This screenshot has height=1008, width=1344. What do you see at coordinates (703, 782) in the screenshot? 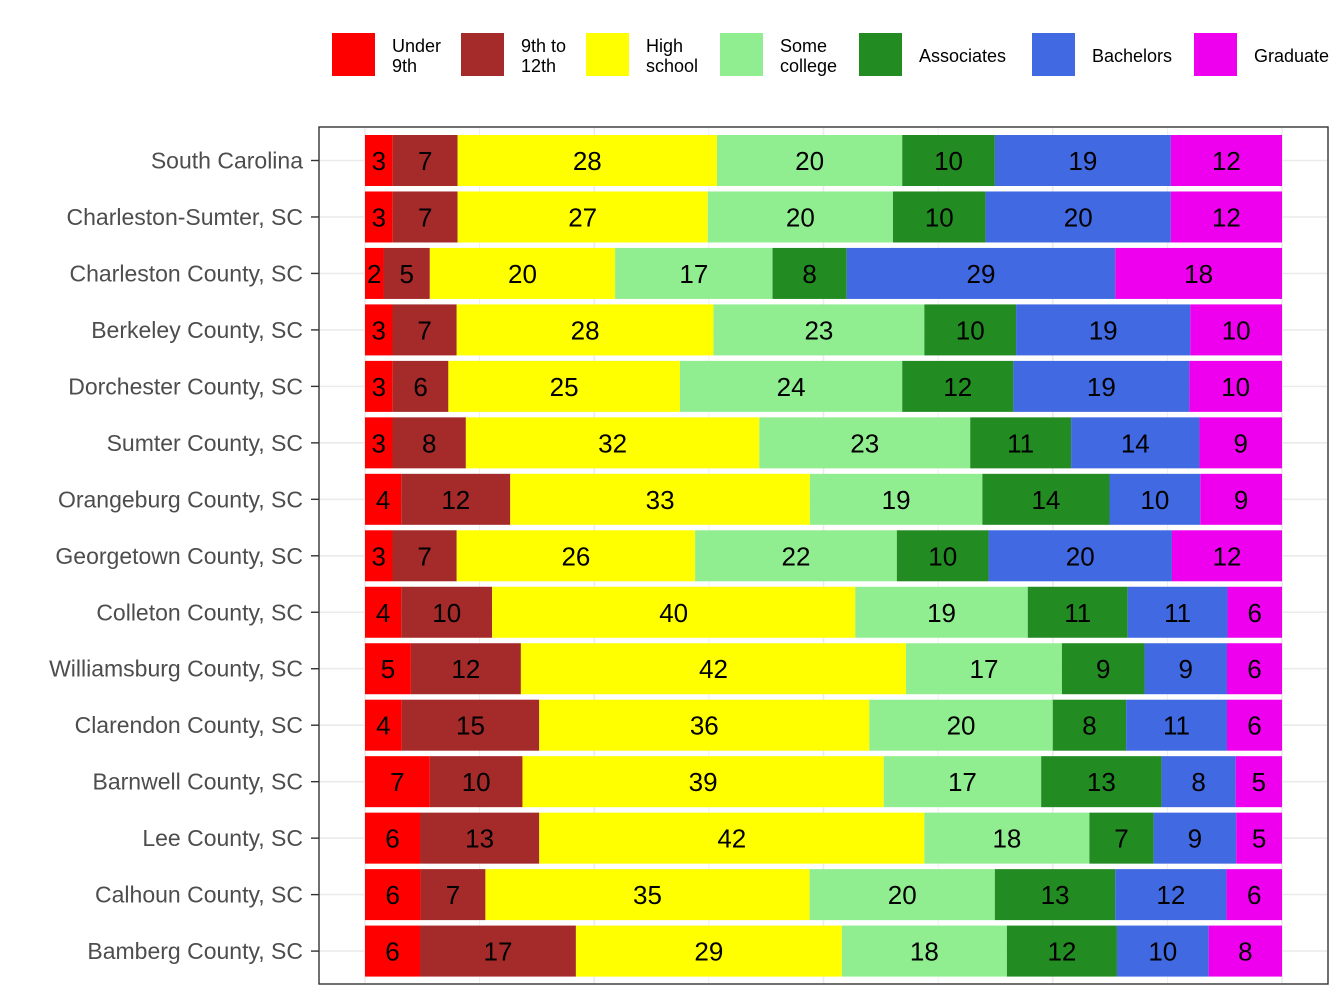
I see `data-label: 39` at bounding box center [703, 782].